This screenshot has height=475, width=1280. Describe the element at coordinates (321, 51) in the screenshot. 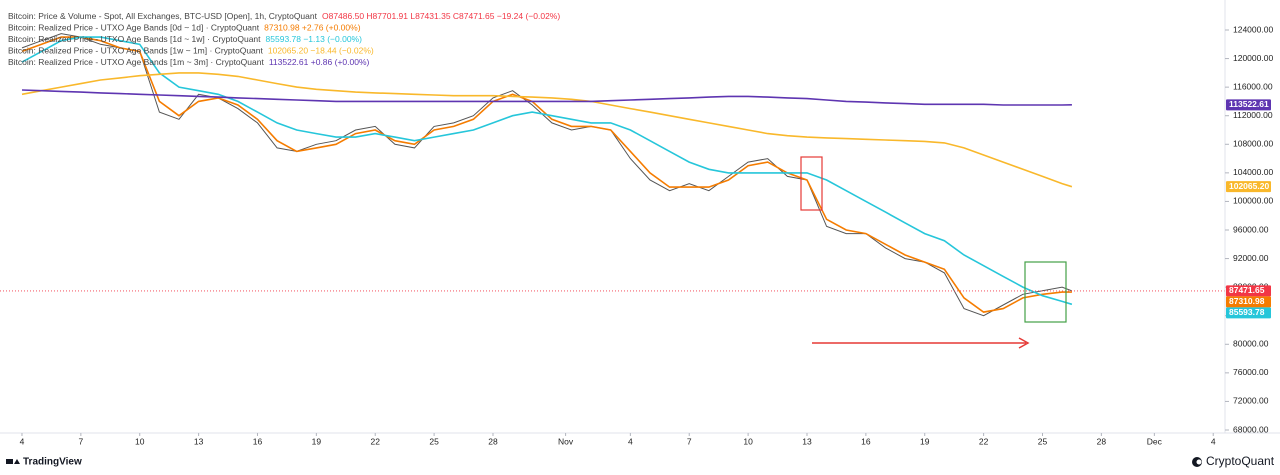

I see `legend-values: 102065.20 −18.44 (−0.02%)` at that location.